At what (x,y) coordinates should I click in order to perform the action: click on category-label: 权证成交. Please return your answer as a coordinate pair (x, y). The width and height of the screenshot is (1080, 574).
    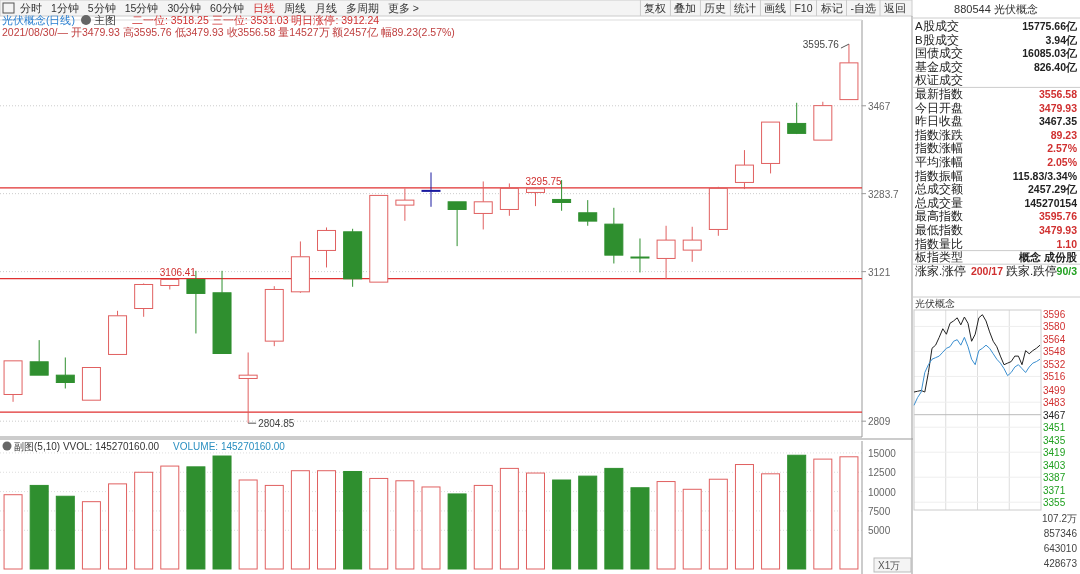
    Looking at the image, I should click on (938, 80).